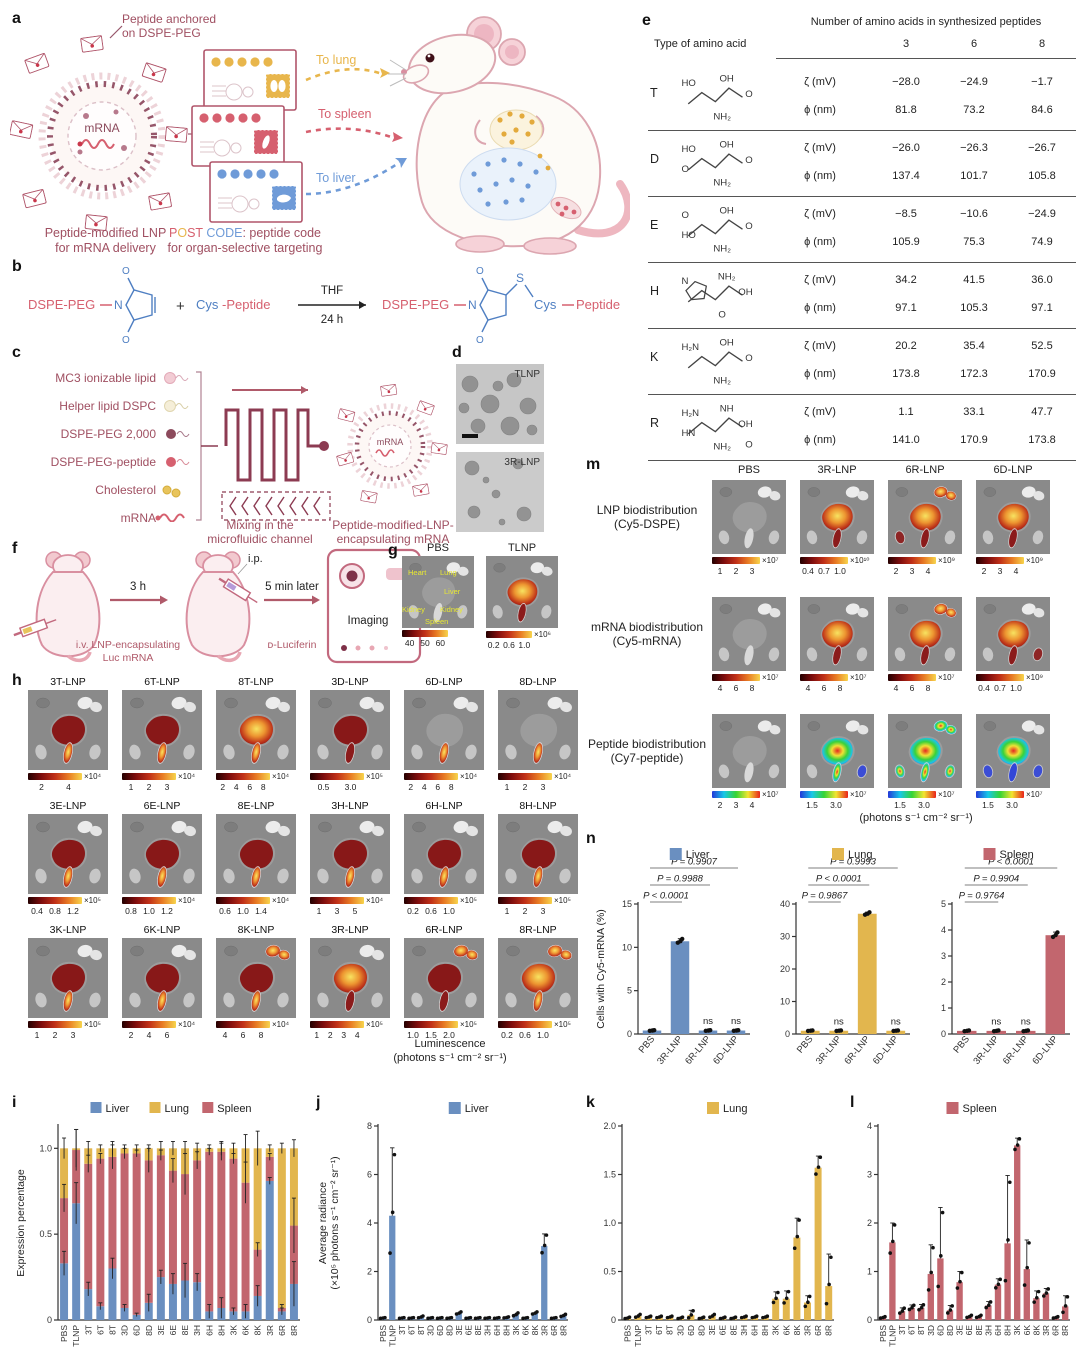 This screenshot has width=1080, height=1369. I want to click on mrna-squiggle, so click(98, 144).